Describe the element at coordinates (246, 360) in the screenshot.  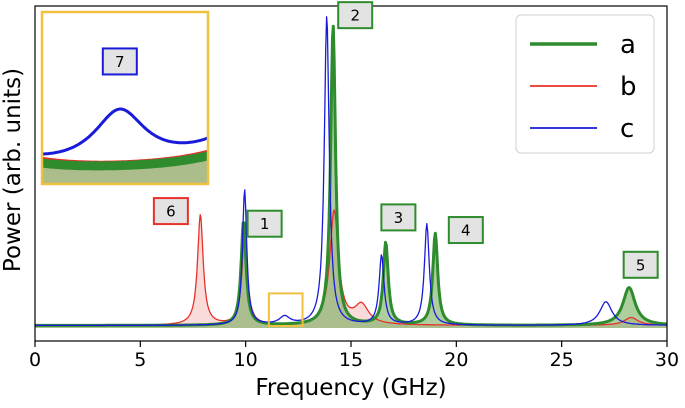
I see `x-tick-label: 10` at that location.